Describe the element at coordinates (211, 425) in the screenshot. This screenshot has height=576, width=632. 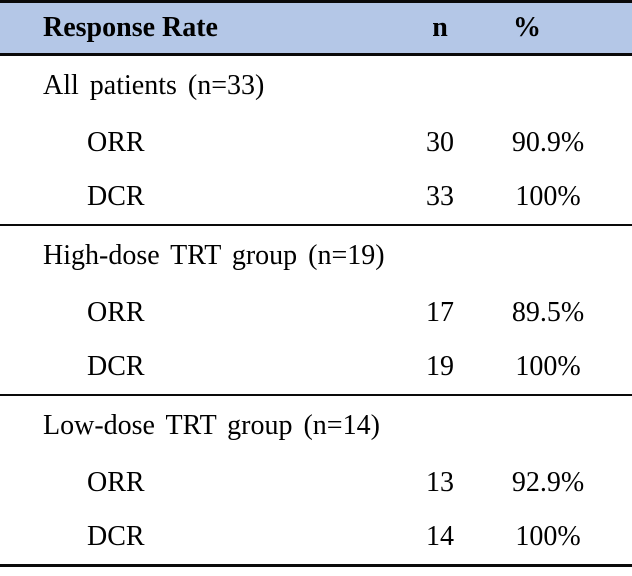
I see `section-title: Low-dose TRT group (n=14)` at that location.